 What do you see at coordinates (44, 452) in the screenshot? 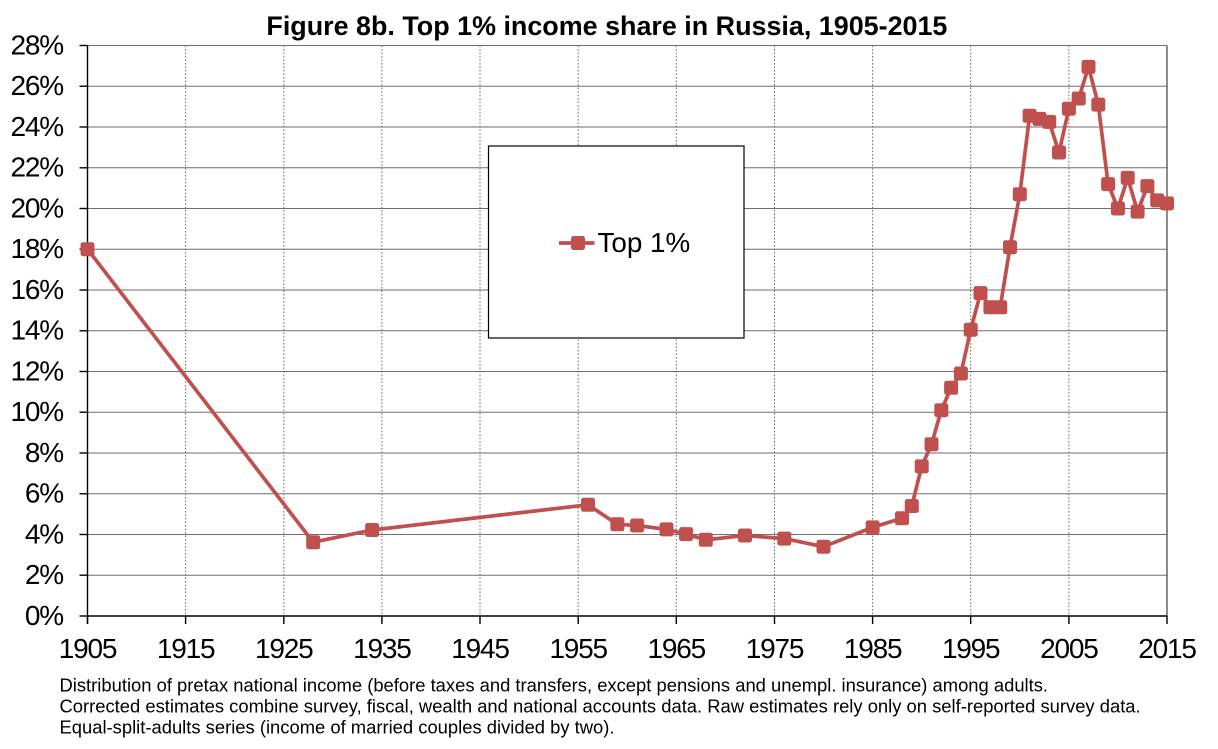
I see `svg-text: 8%` at bounding box center [44, 452].